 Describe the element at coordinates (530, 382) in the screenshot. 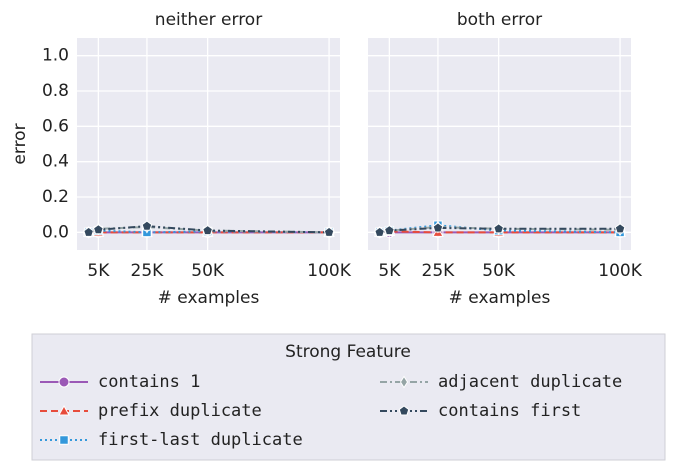

I see `legend-label: adjacent duplicate` at that location.